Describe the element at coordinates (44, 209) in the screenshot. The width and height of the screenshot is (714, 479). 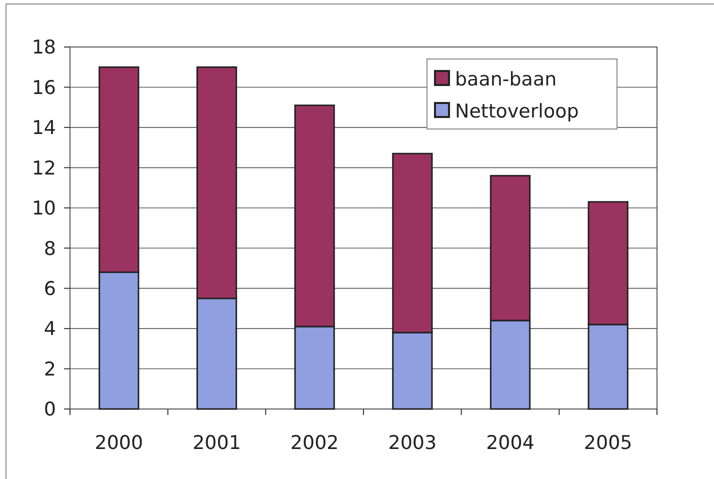
I see `y-tick-label: 10` at that location.